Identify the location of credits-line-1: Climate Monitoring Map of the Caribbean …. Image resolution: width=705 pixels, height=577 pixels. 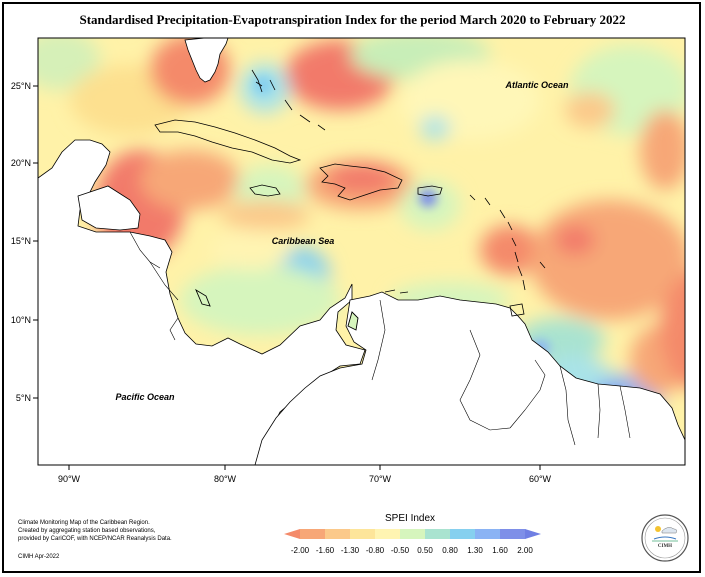
(84, 523).